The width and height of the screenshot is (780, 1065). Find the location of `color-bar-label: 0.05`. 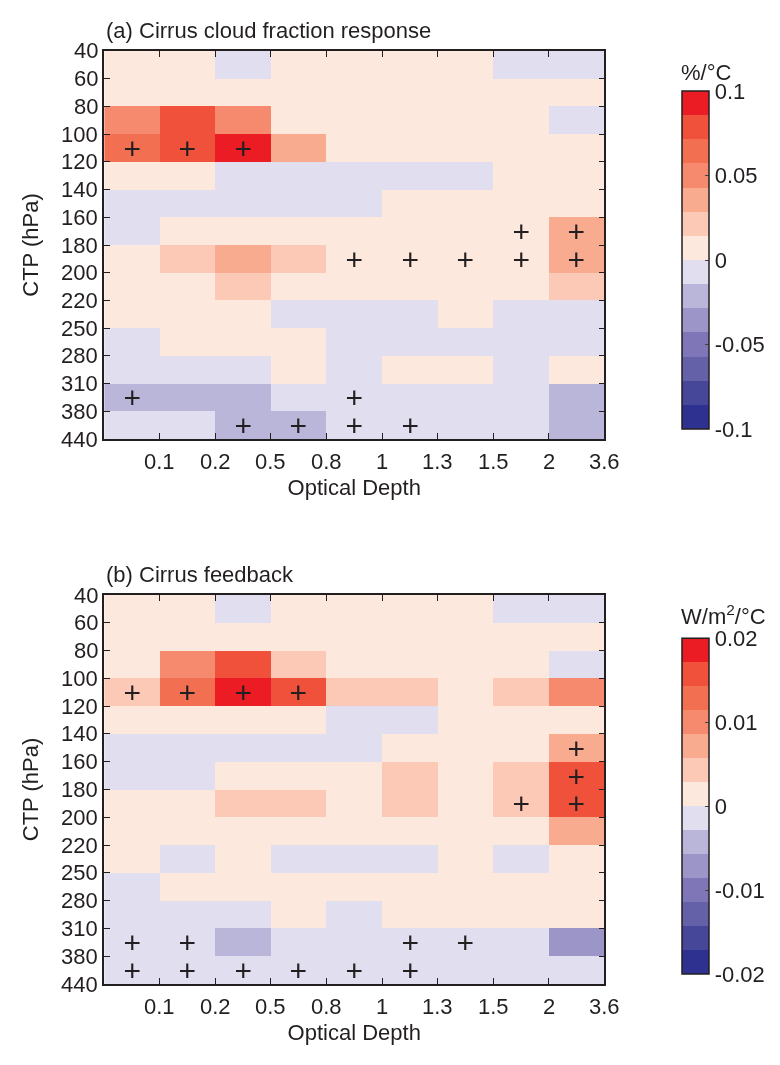

color-bar-label: 0.05 is located at coordinates (736, 176).